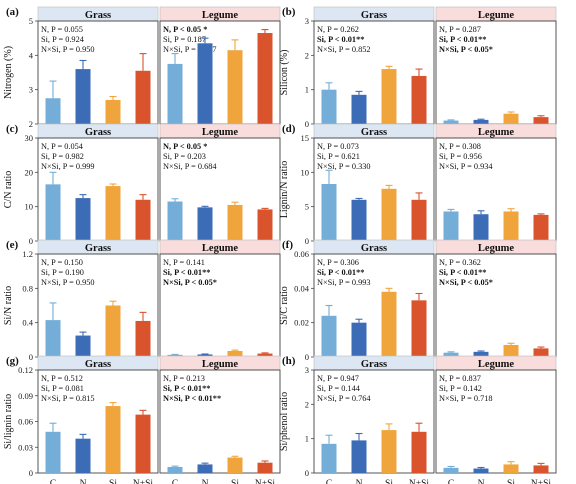 The height and width of the screenshot is (484, 576). What do you see at coordinates (68, 398) in the screenshot?
I see `stat-line: N×Si, P = 0.815` at bounding box center [68, 398].